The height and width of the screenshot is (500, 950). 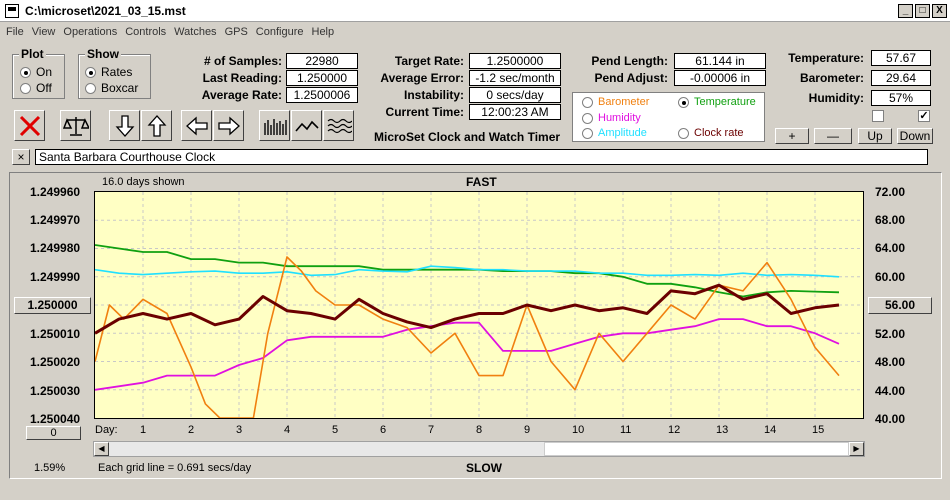 I want to click on plot-off-radio: Off, so click(x=36, y=88).